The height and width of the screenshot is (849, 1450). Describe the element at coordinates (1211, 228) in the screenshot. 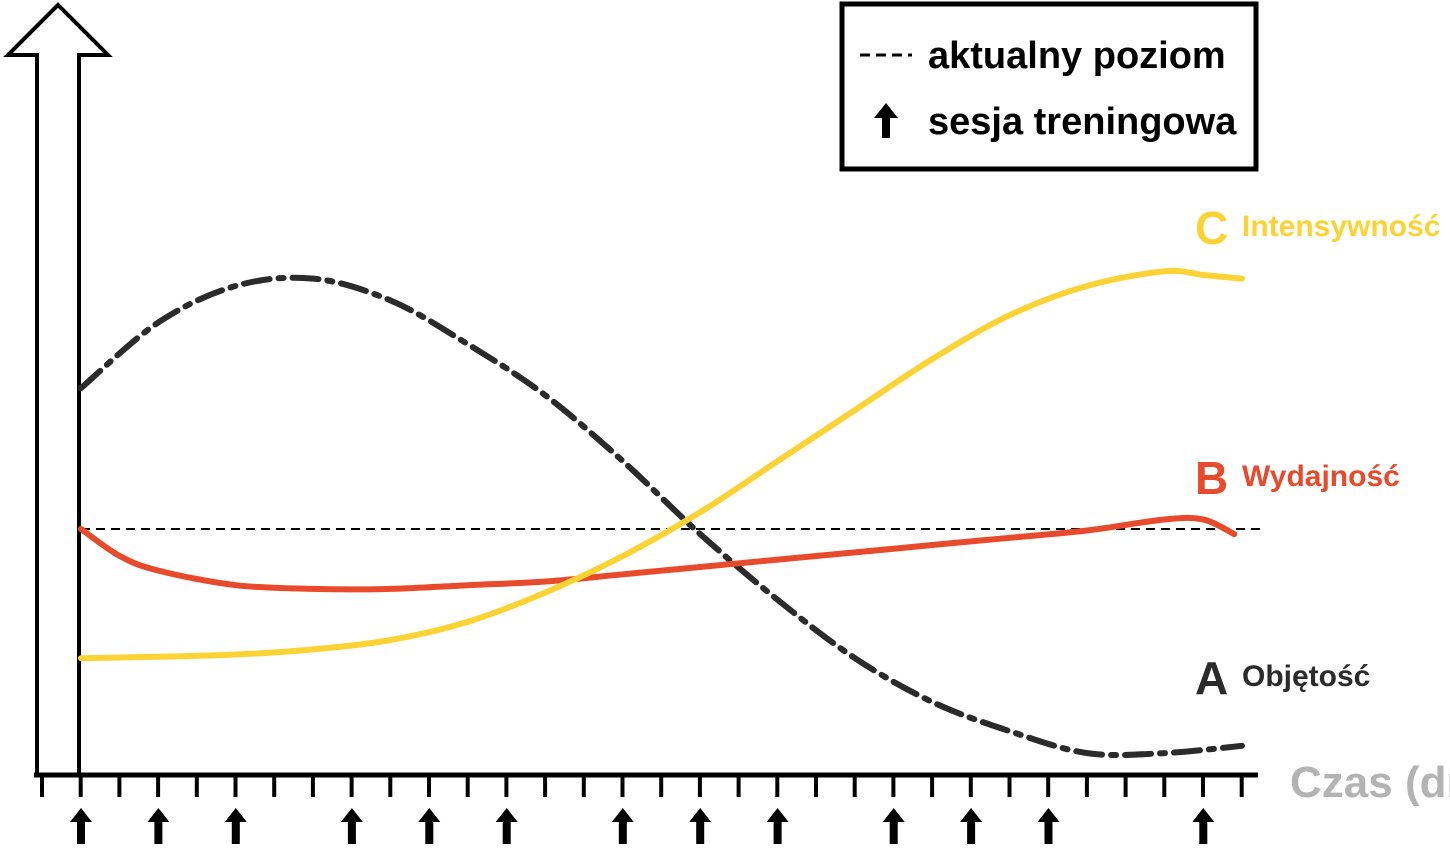

I see `series-letter-c: C` at that location.